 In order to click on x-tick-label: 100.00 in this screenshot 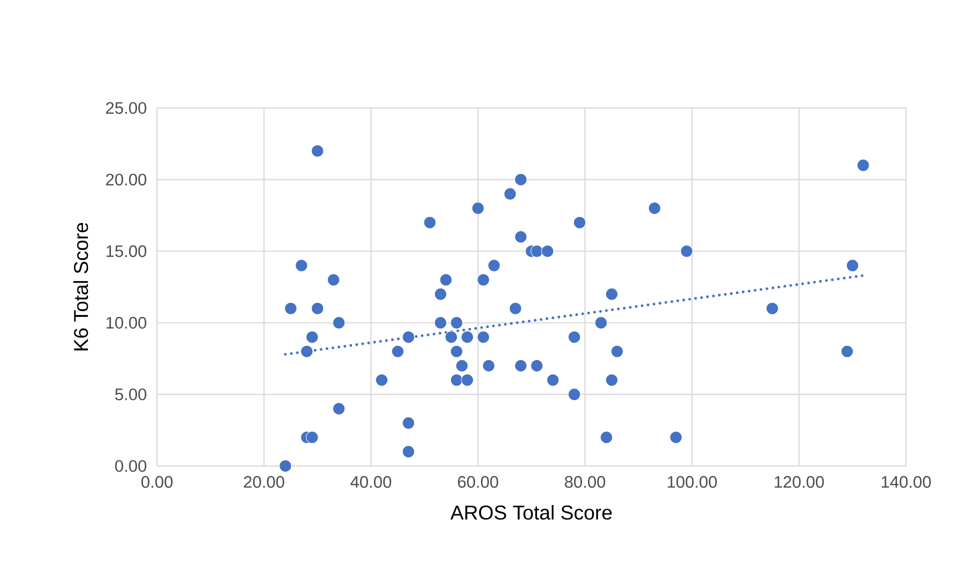, I will do `click(692, 482)`.